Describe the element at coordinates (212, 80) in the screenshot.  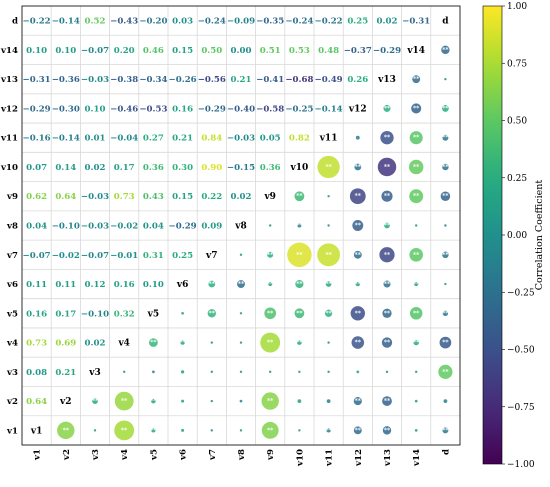
I see `correlation-value: −0.56` at that location.